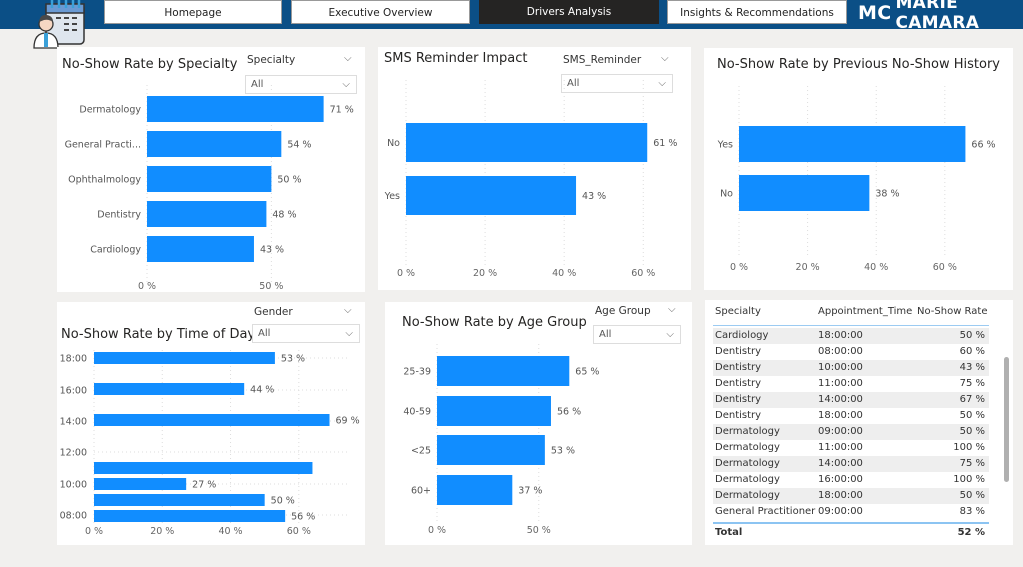  What do you see at coordinates (972, 351) in the screenshot?
I see `cell-no-show-rate: 60 %` at bounding box center [972, 351].